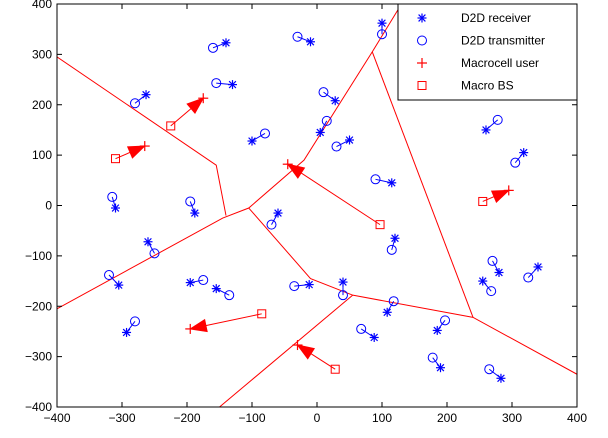 The height and width of the screenshot is (438, 608). Describe the element at coordinates (422, 63) in the screenshot. I see `legend-plus-marker` at that location.